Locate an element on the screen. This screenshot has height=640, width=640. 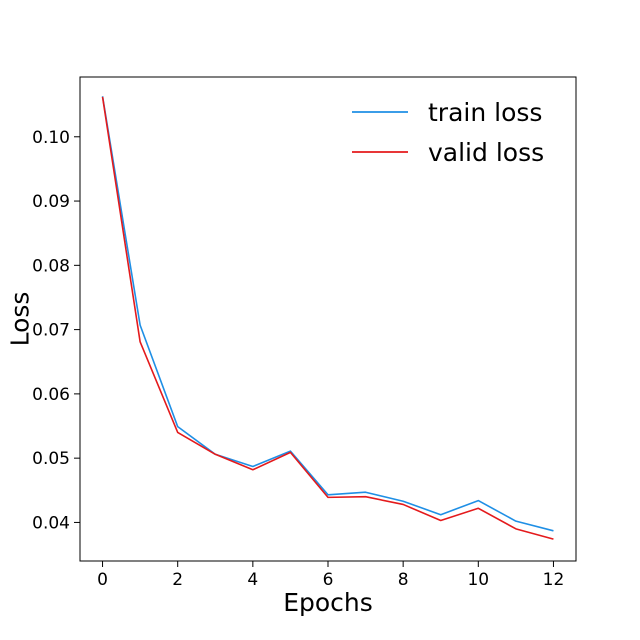
x-tick-label: 12 is located at coordinates (554, 580).